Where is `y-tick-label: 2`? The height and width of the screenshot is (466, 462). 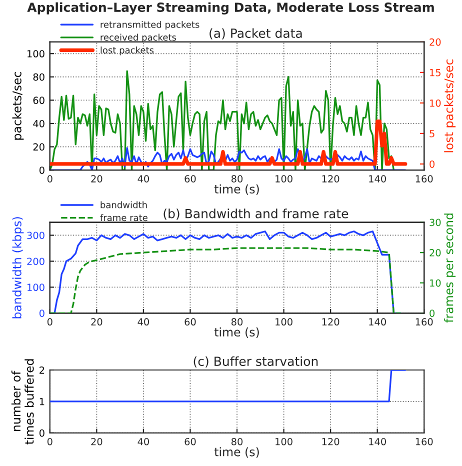 y-tick-label: 2 is located at coordinates (42, 370).